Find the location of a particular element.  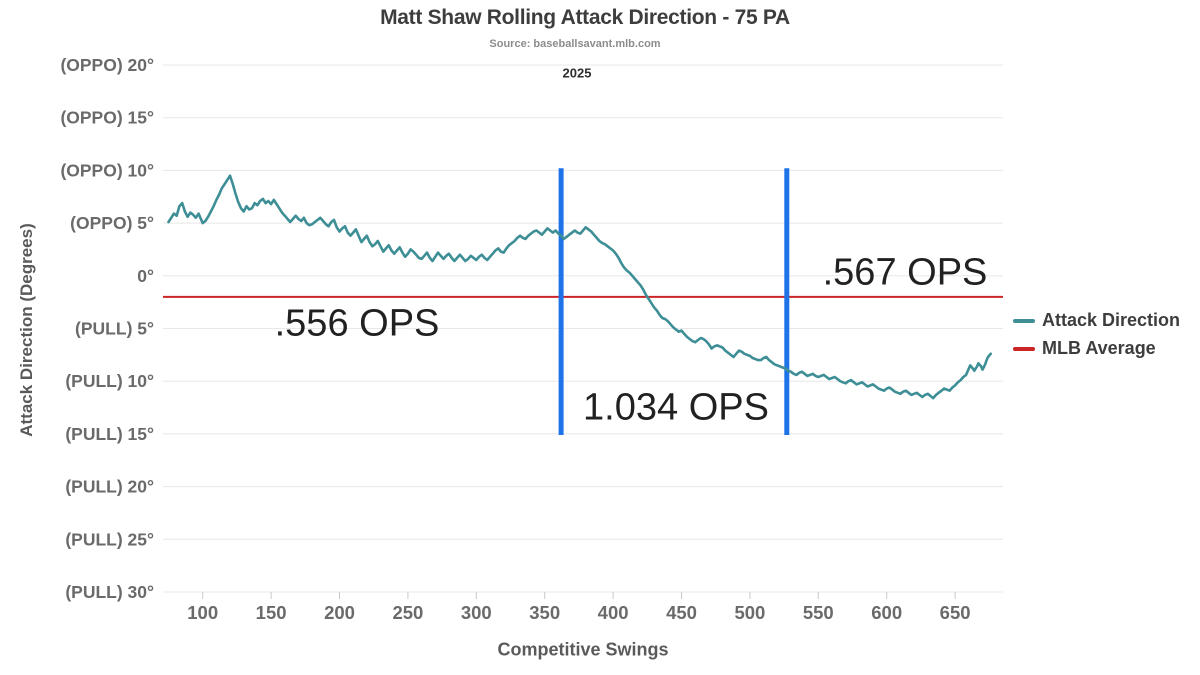

legend-label-attack-direction: Attack Direction is located at coordinates (1111, 320).